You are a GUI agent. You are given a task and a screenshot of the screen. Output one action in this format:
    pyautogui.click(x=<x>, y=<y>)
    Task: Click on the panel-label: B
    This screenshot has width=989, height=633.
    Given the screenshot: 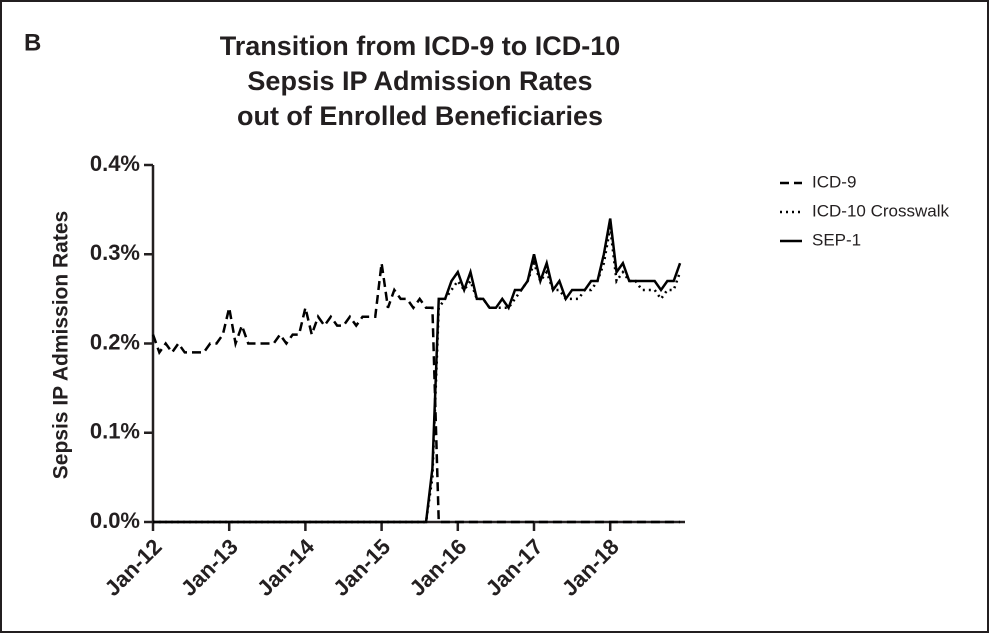 What is the action you would take?
    pyautogui.click(x=32, y=42)
    